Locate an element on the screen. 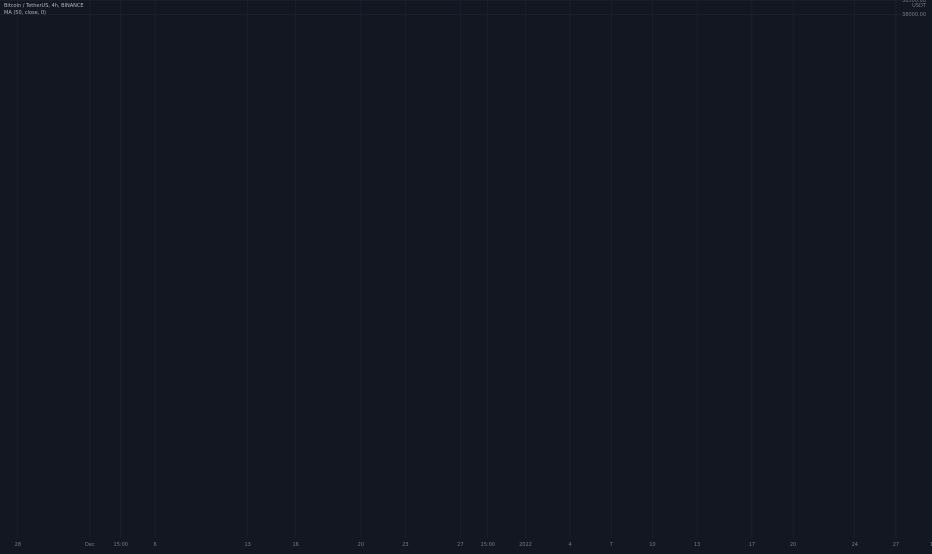 Image resolution: width=932 pixels, height=554 pixels. price-axis-background is located at coordinates (918, 275).